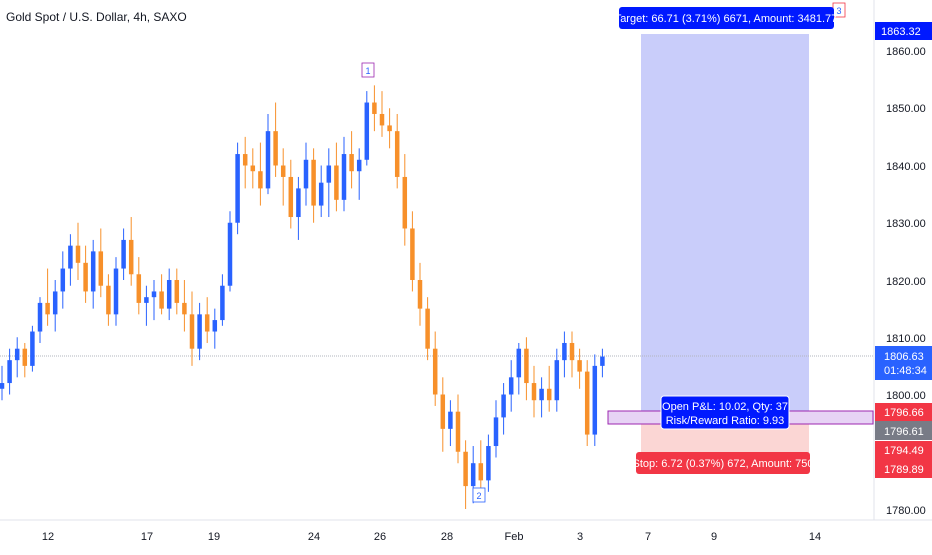 The height and width of the screenshot is (555, 932). What do you see at coordinates (214, 537) in the screenshot?
I see `time-axis-label: 19` at bounding box center [214, 537].